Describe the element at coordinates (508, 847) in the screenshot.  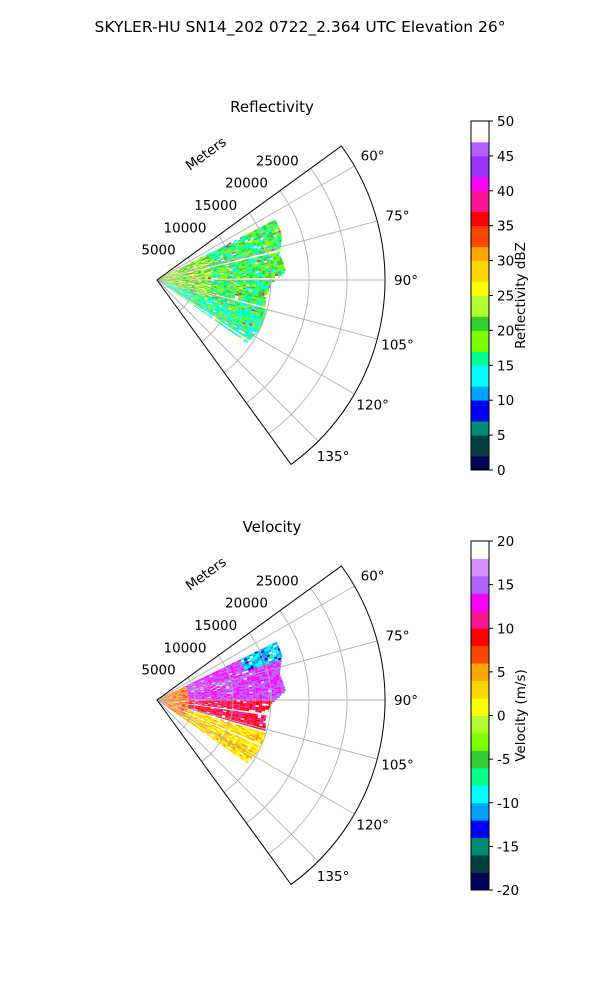
I see `colorbar-tick-label: -15` at that location.